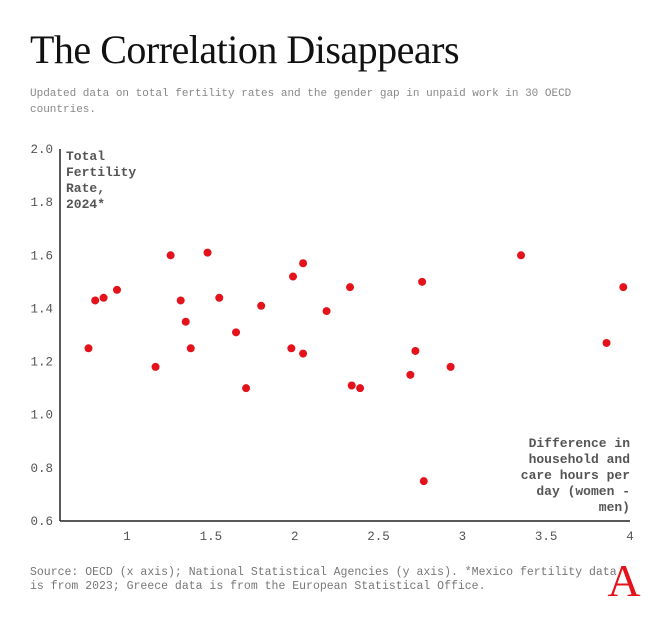 The height and width of the screenshot is (629, 665). I want to click on y-tick-label: 0.6, so click(41, 522).